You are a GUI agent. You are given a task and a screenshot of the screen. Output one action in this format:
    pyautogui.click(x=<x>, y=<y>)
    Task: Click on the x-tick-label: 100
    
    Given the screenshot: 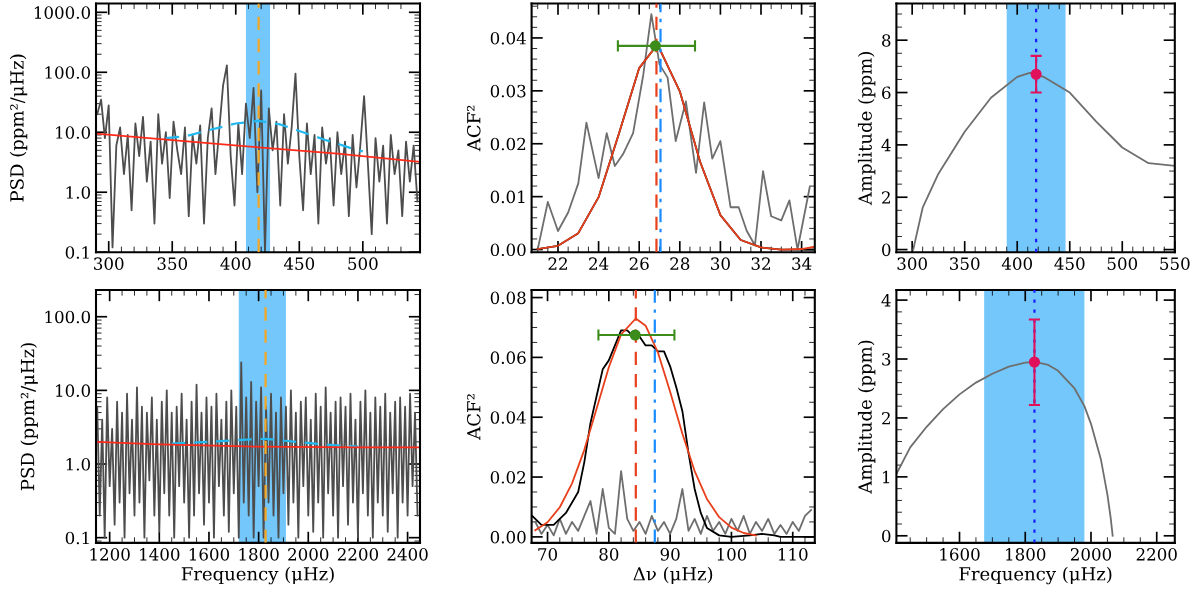 What is the action you would take?
    pyautogui.click(x=732, y=554)
    